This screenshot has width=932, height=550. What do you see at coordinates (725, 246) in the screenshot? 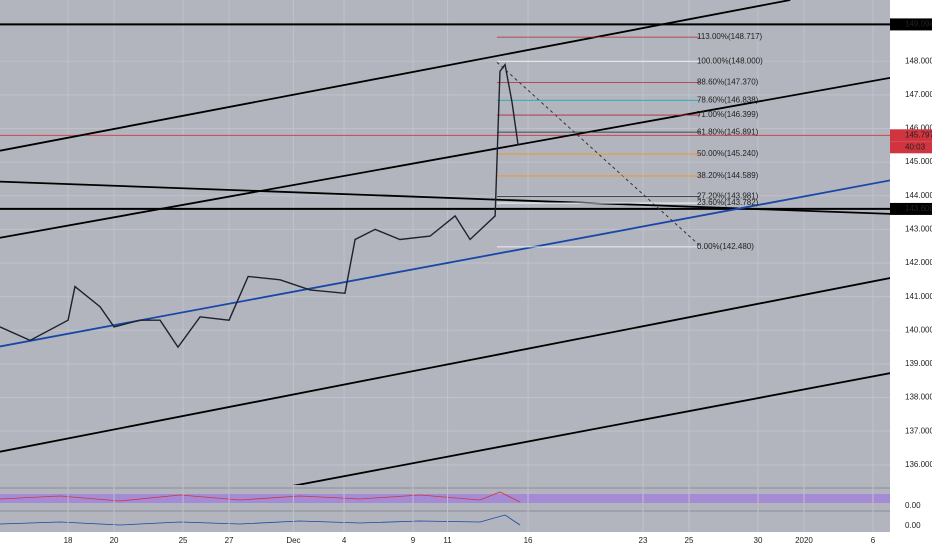
I see `fib-label: 0.00%(142.480)` at bounding box center [725, 246].